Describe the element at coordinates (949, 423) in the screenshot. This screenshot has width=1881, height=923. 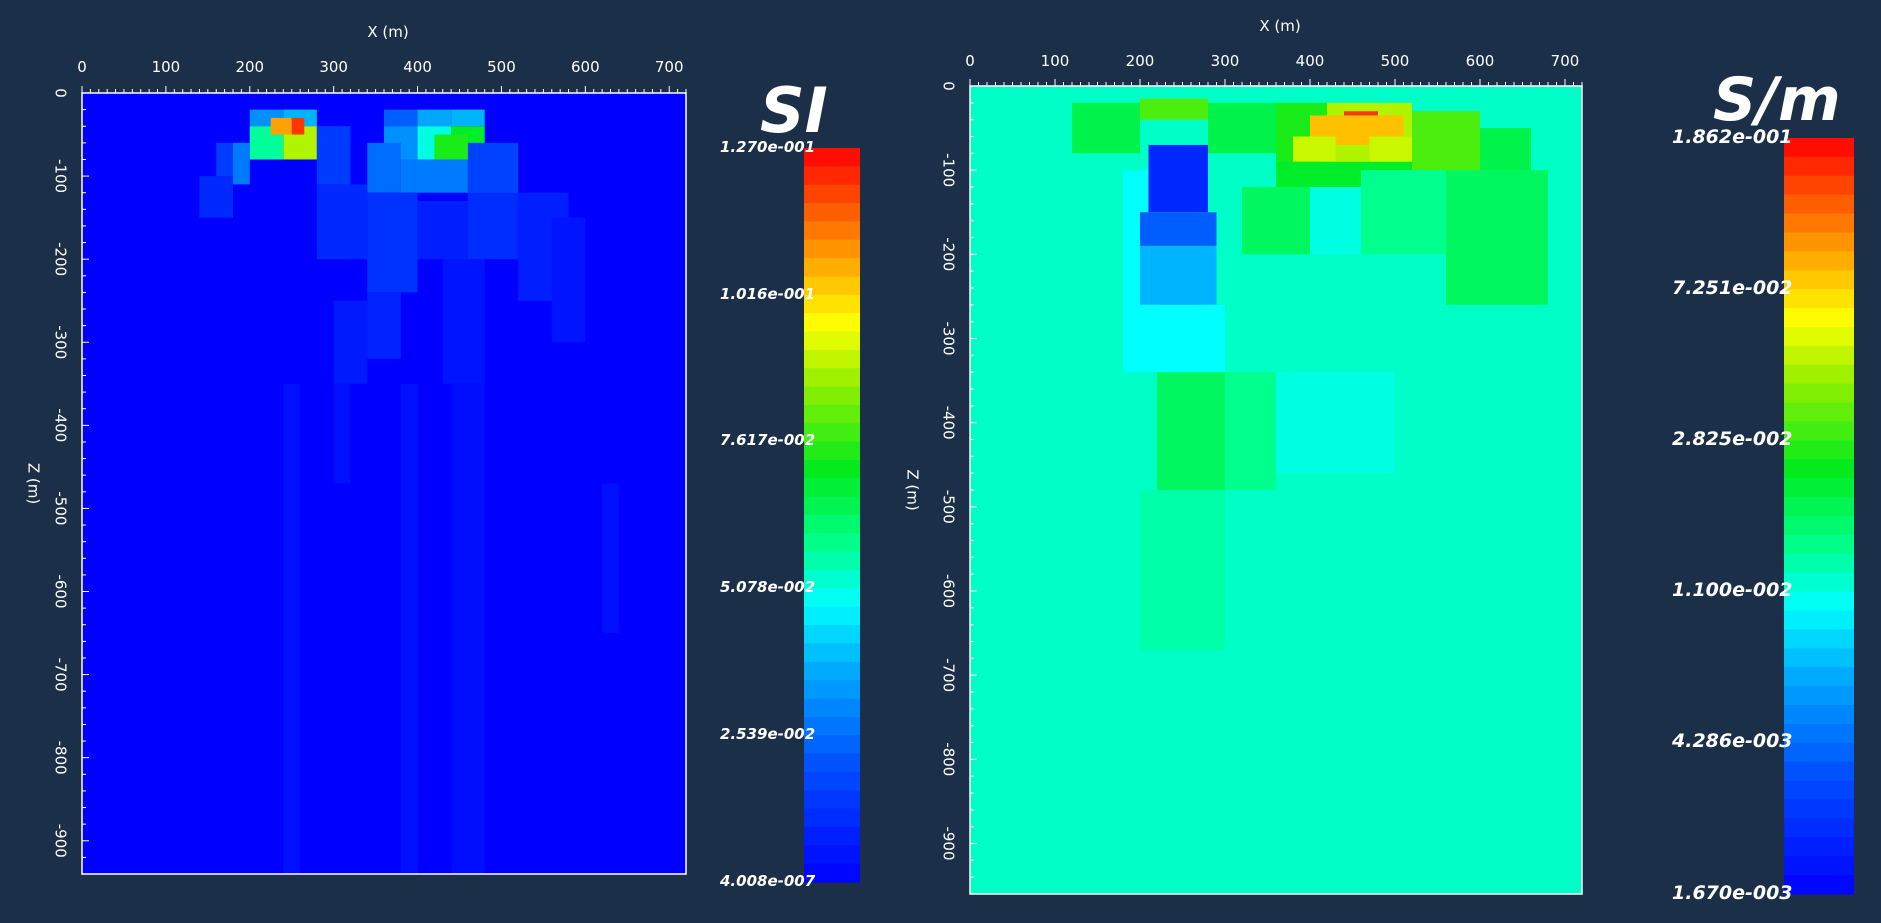
I see `y-tick-label: -400` at that location.